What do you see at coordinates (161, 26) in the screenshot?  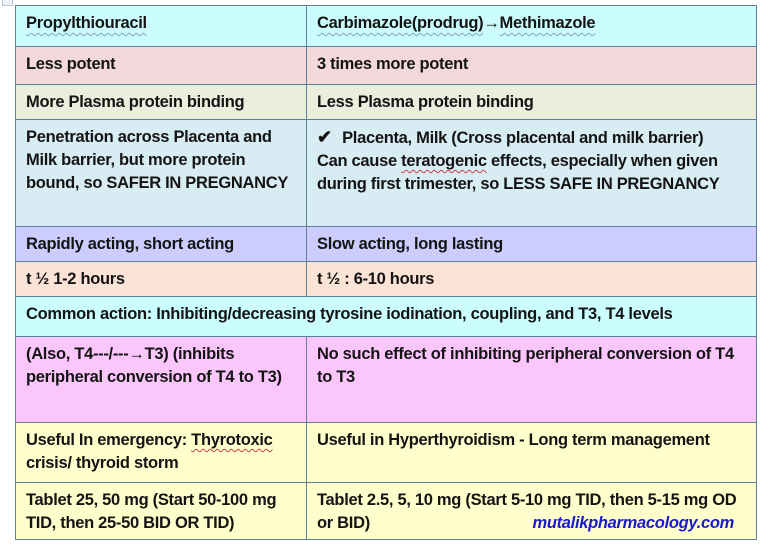 I see `header-propylthiouracil: Propylthiouracil` at bounding box center [161, 26].